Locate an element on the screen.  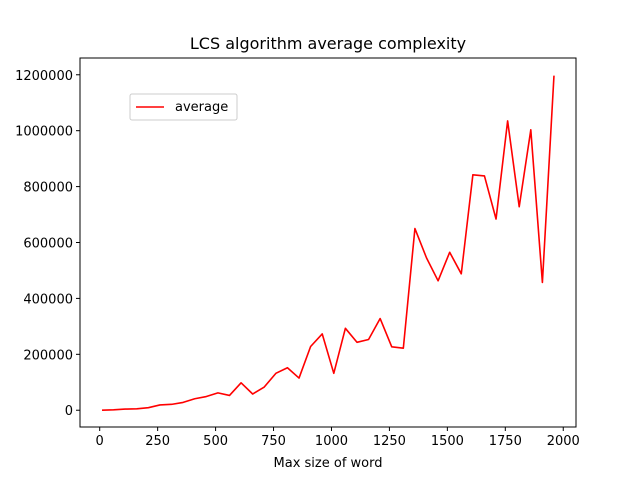
y-axis: 0 200000 400000 600000 800000 1000000 1200000 is located at coordinates (47, 244).